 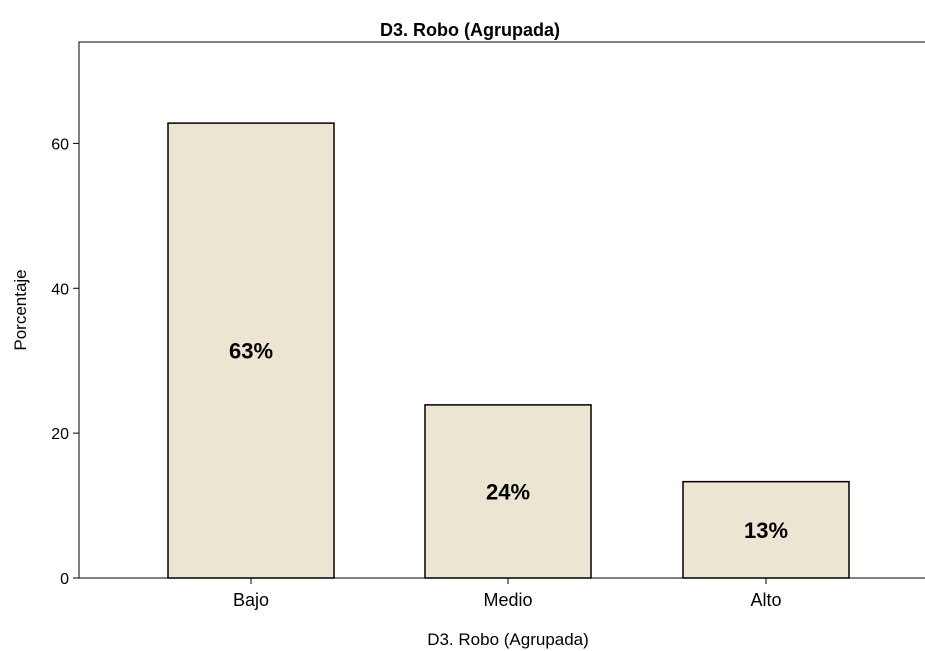 What do you see at coordinates (508, 639) in the screenshot?
I see `x-axis-label: D3. Robo (Agrupada)` at bounding box center [508, 639].